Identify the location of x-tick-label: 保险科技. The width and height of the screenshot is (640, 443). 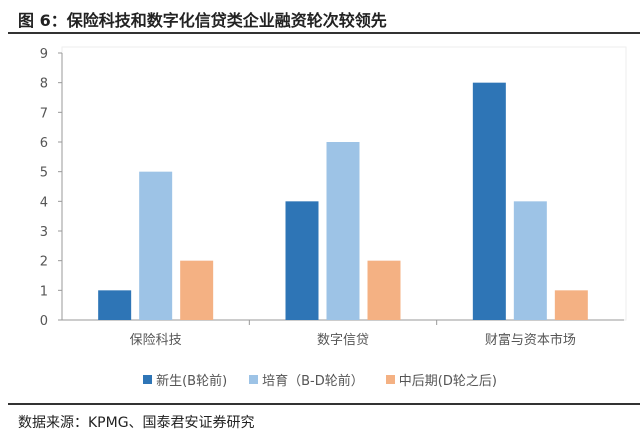
(156, 340).